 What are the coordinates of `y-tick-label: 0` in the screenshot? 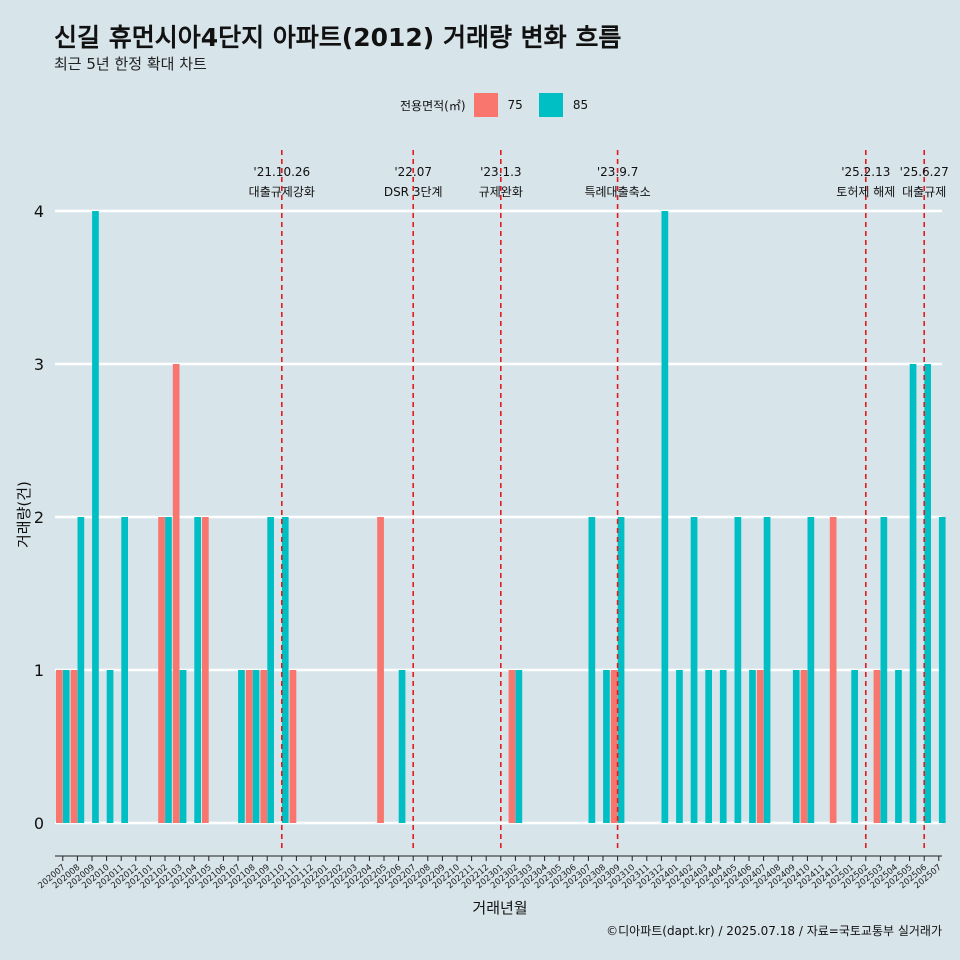 It's located at (39, 823).